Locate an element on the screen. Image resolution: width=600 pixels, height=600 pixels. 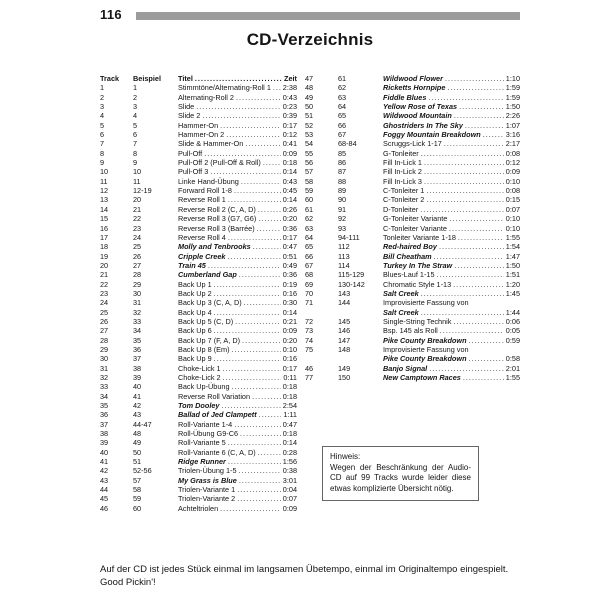
time-value: 0:09 is located at coordinates (289, 331).